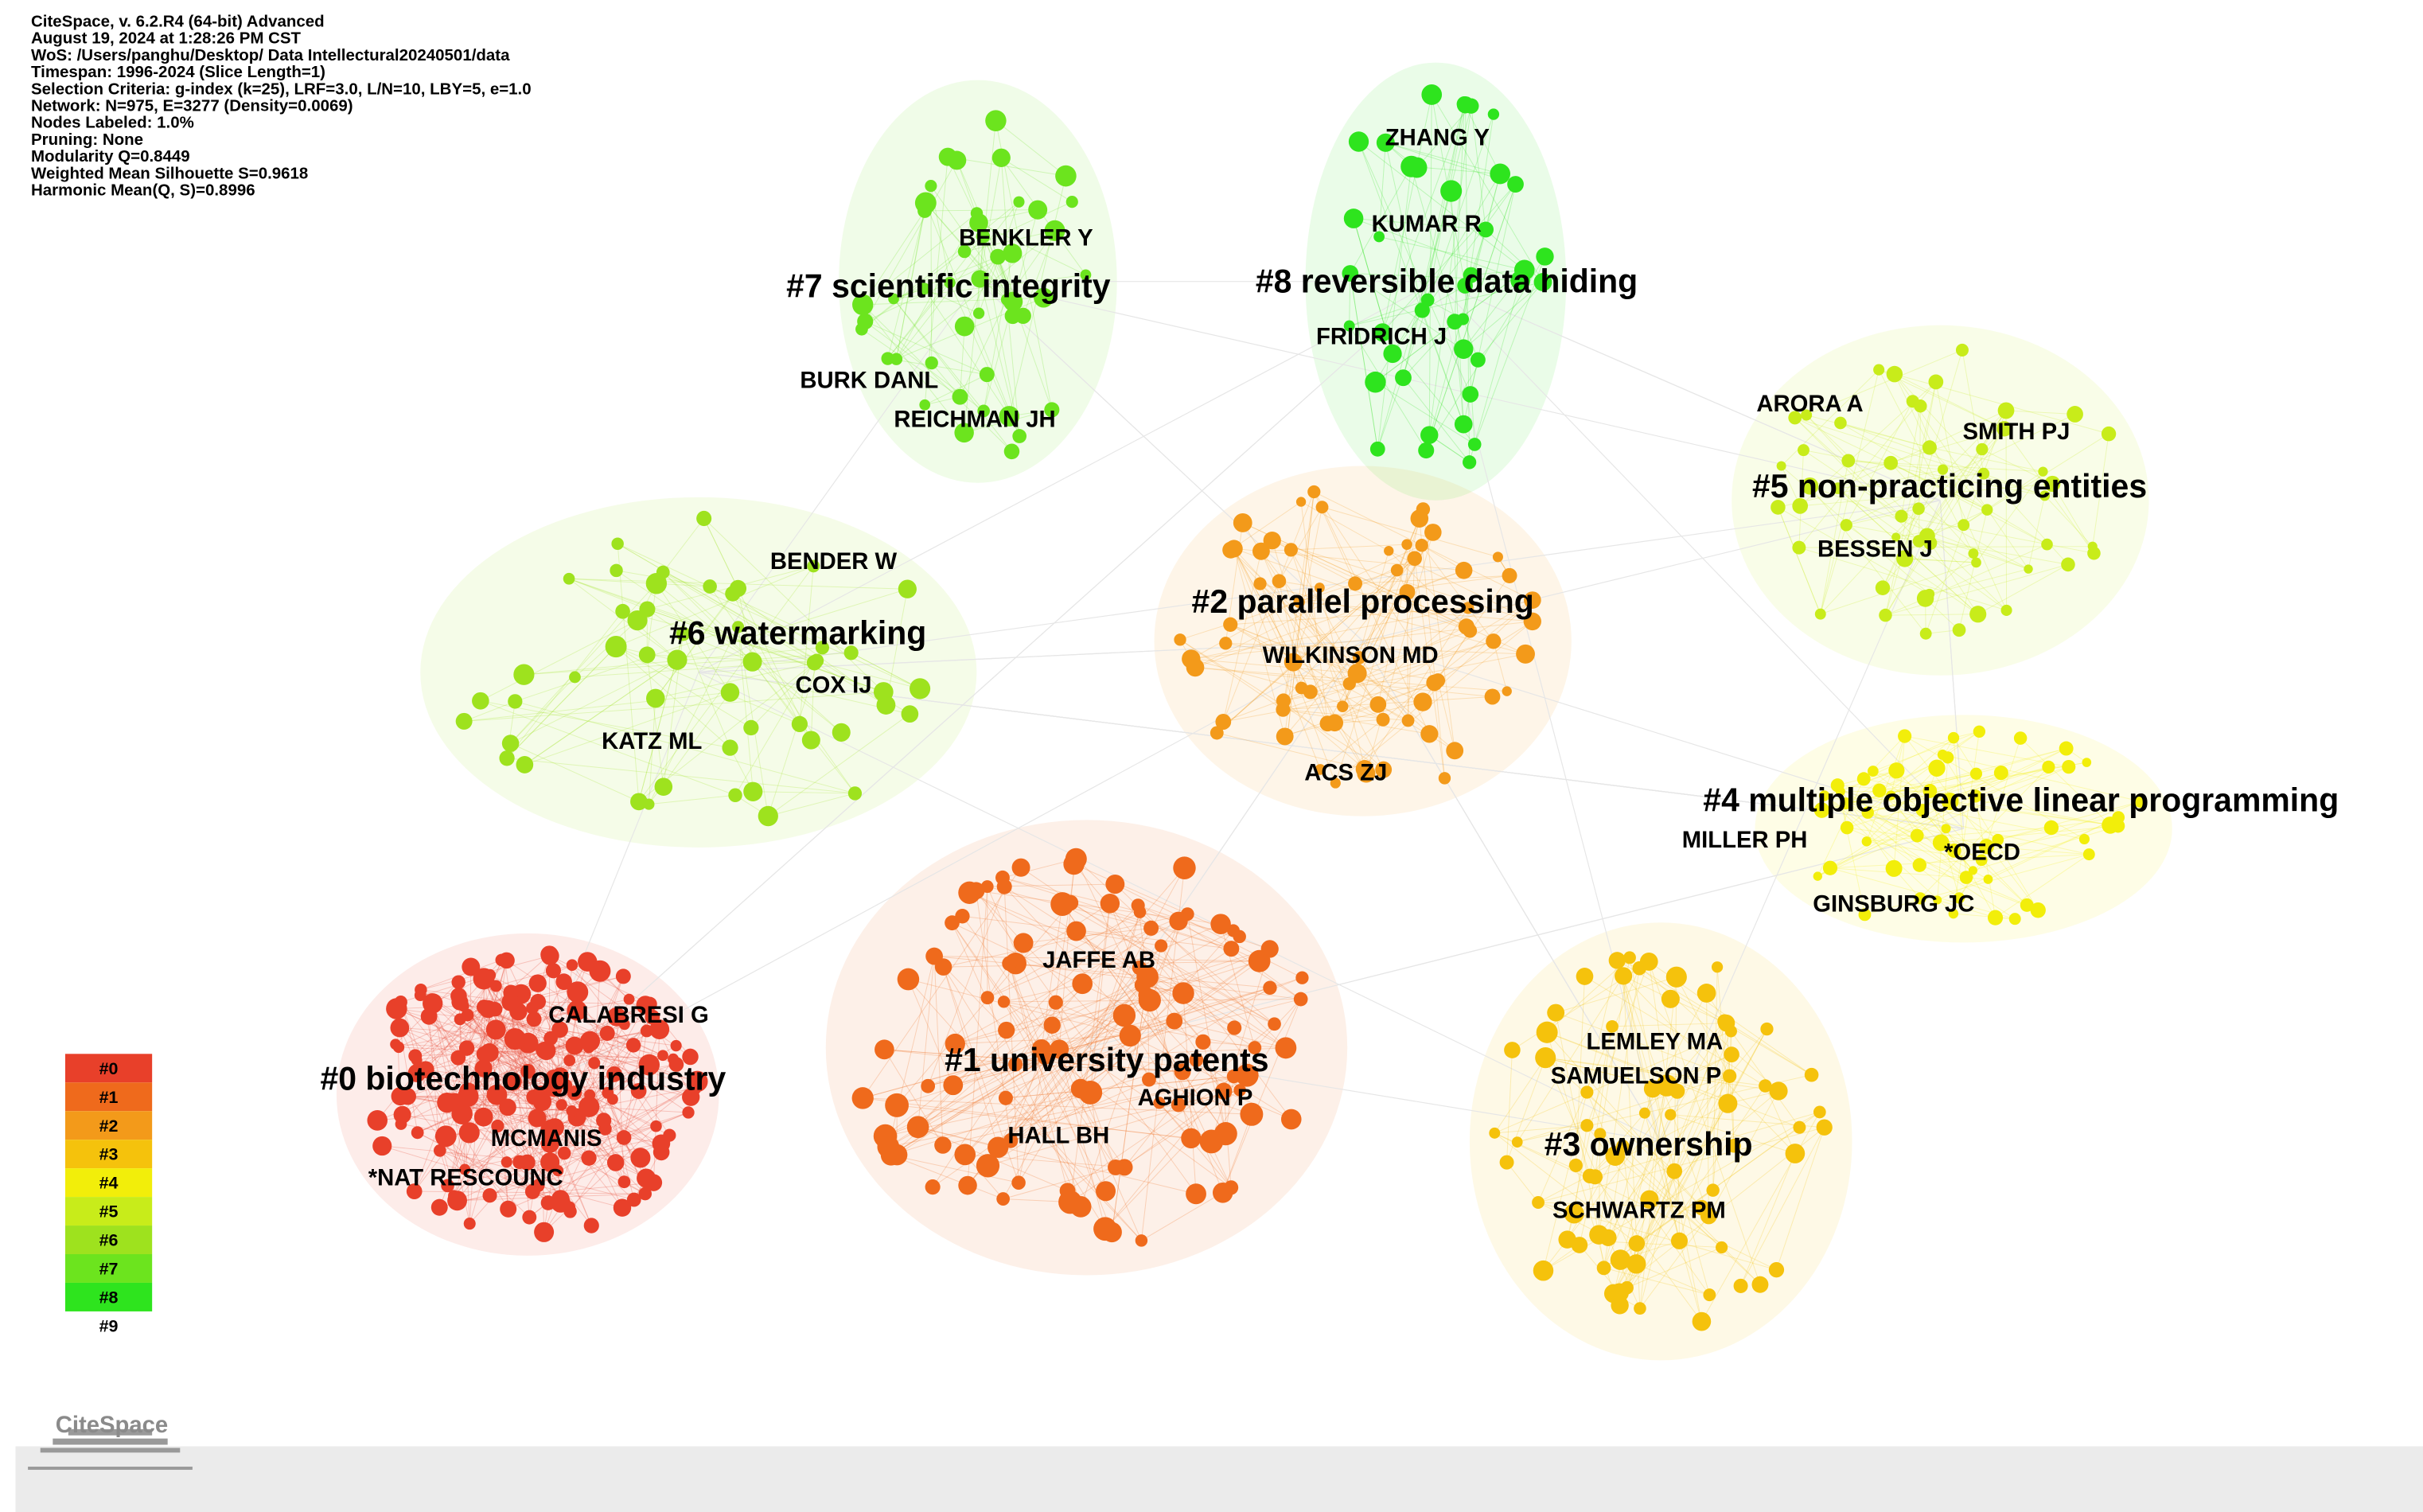  Describe the element at coordinates (1351, 655) in the screenshot. I see `node-label: WILKINSON MD` at that location.